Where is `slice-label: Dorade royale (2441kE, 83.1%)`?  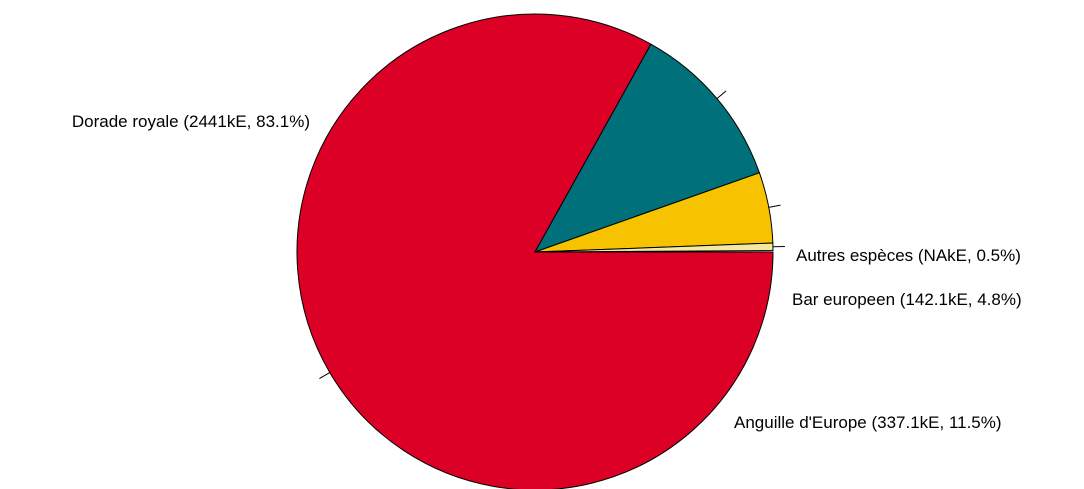 slice-label: Dorade royale (2441kE, 83.1%) is located at coordinates (191, 121).